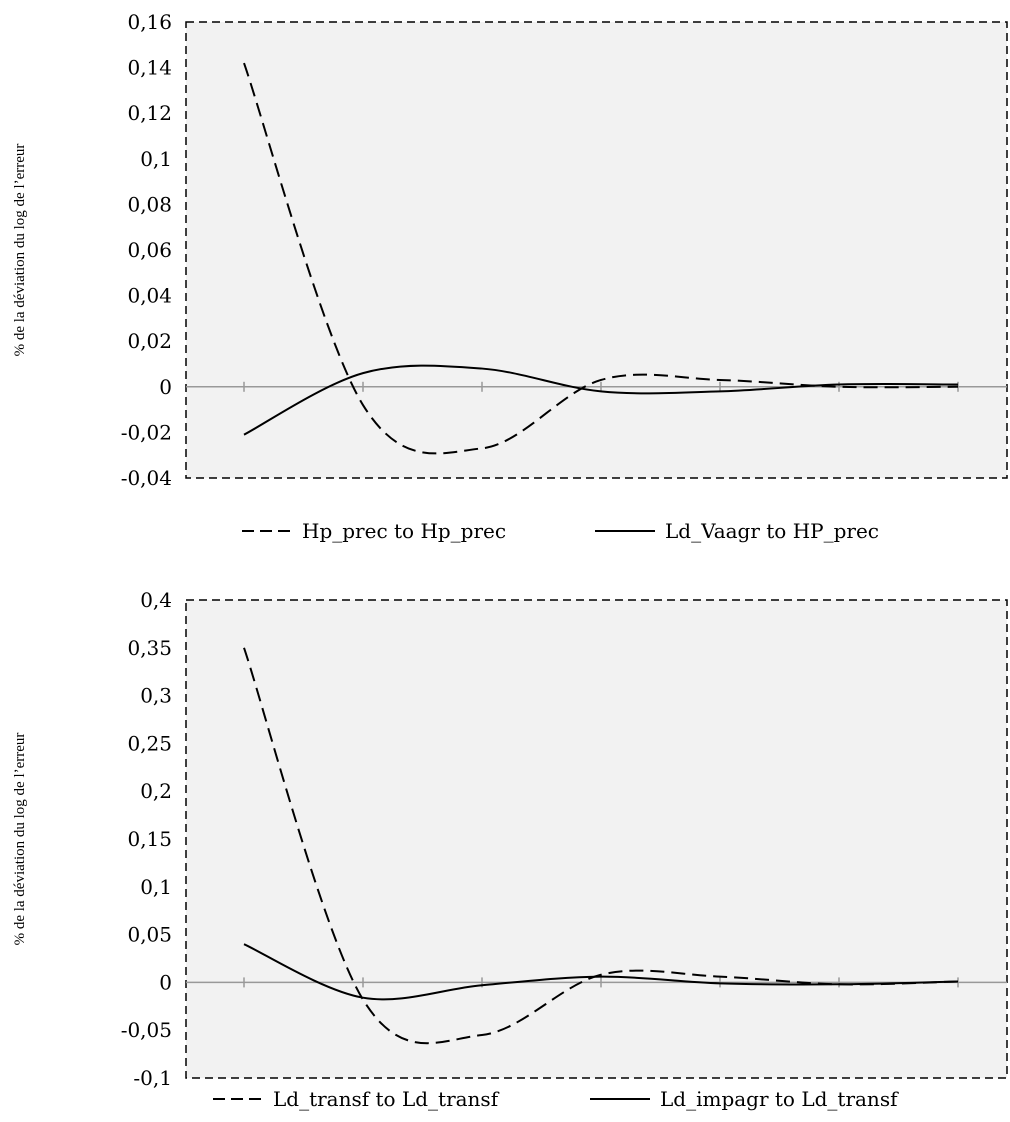 This screenshot has width=1010, height=1122. What do you see at coordinates (404, 531) in the screenshot?
I see `legend-label: Hp_prec to Hp_prec` at bounding box center [404, 531].